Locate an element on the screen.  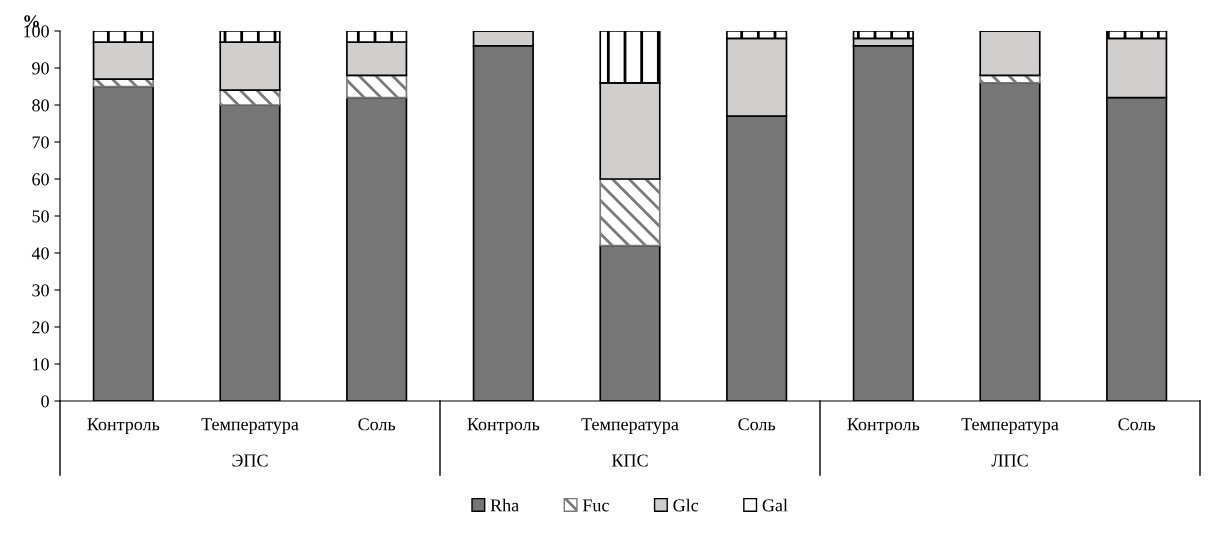
text: ЛПС is located at coordinates (1009, 460).